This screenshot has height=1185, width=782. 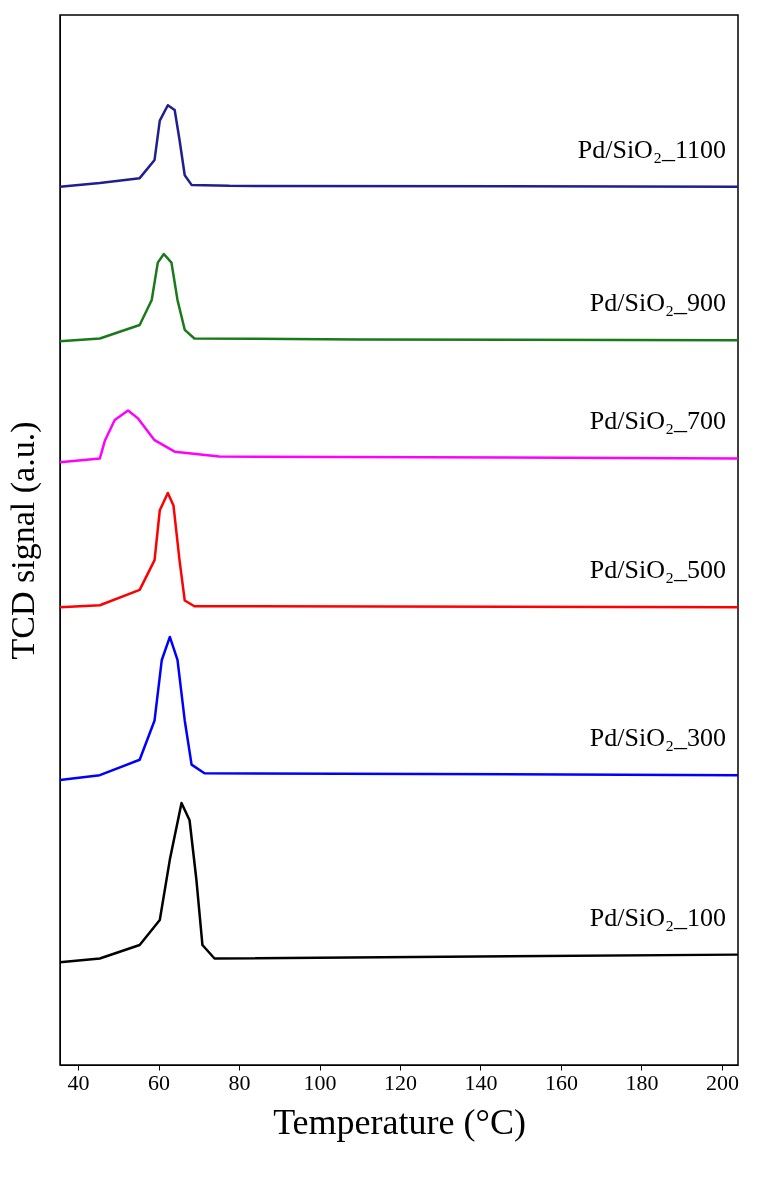 I want to click on x-tick-label: 180, so click(x=642, y=1082).